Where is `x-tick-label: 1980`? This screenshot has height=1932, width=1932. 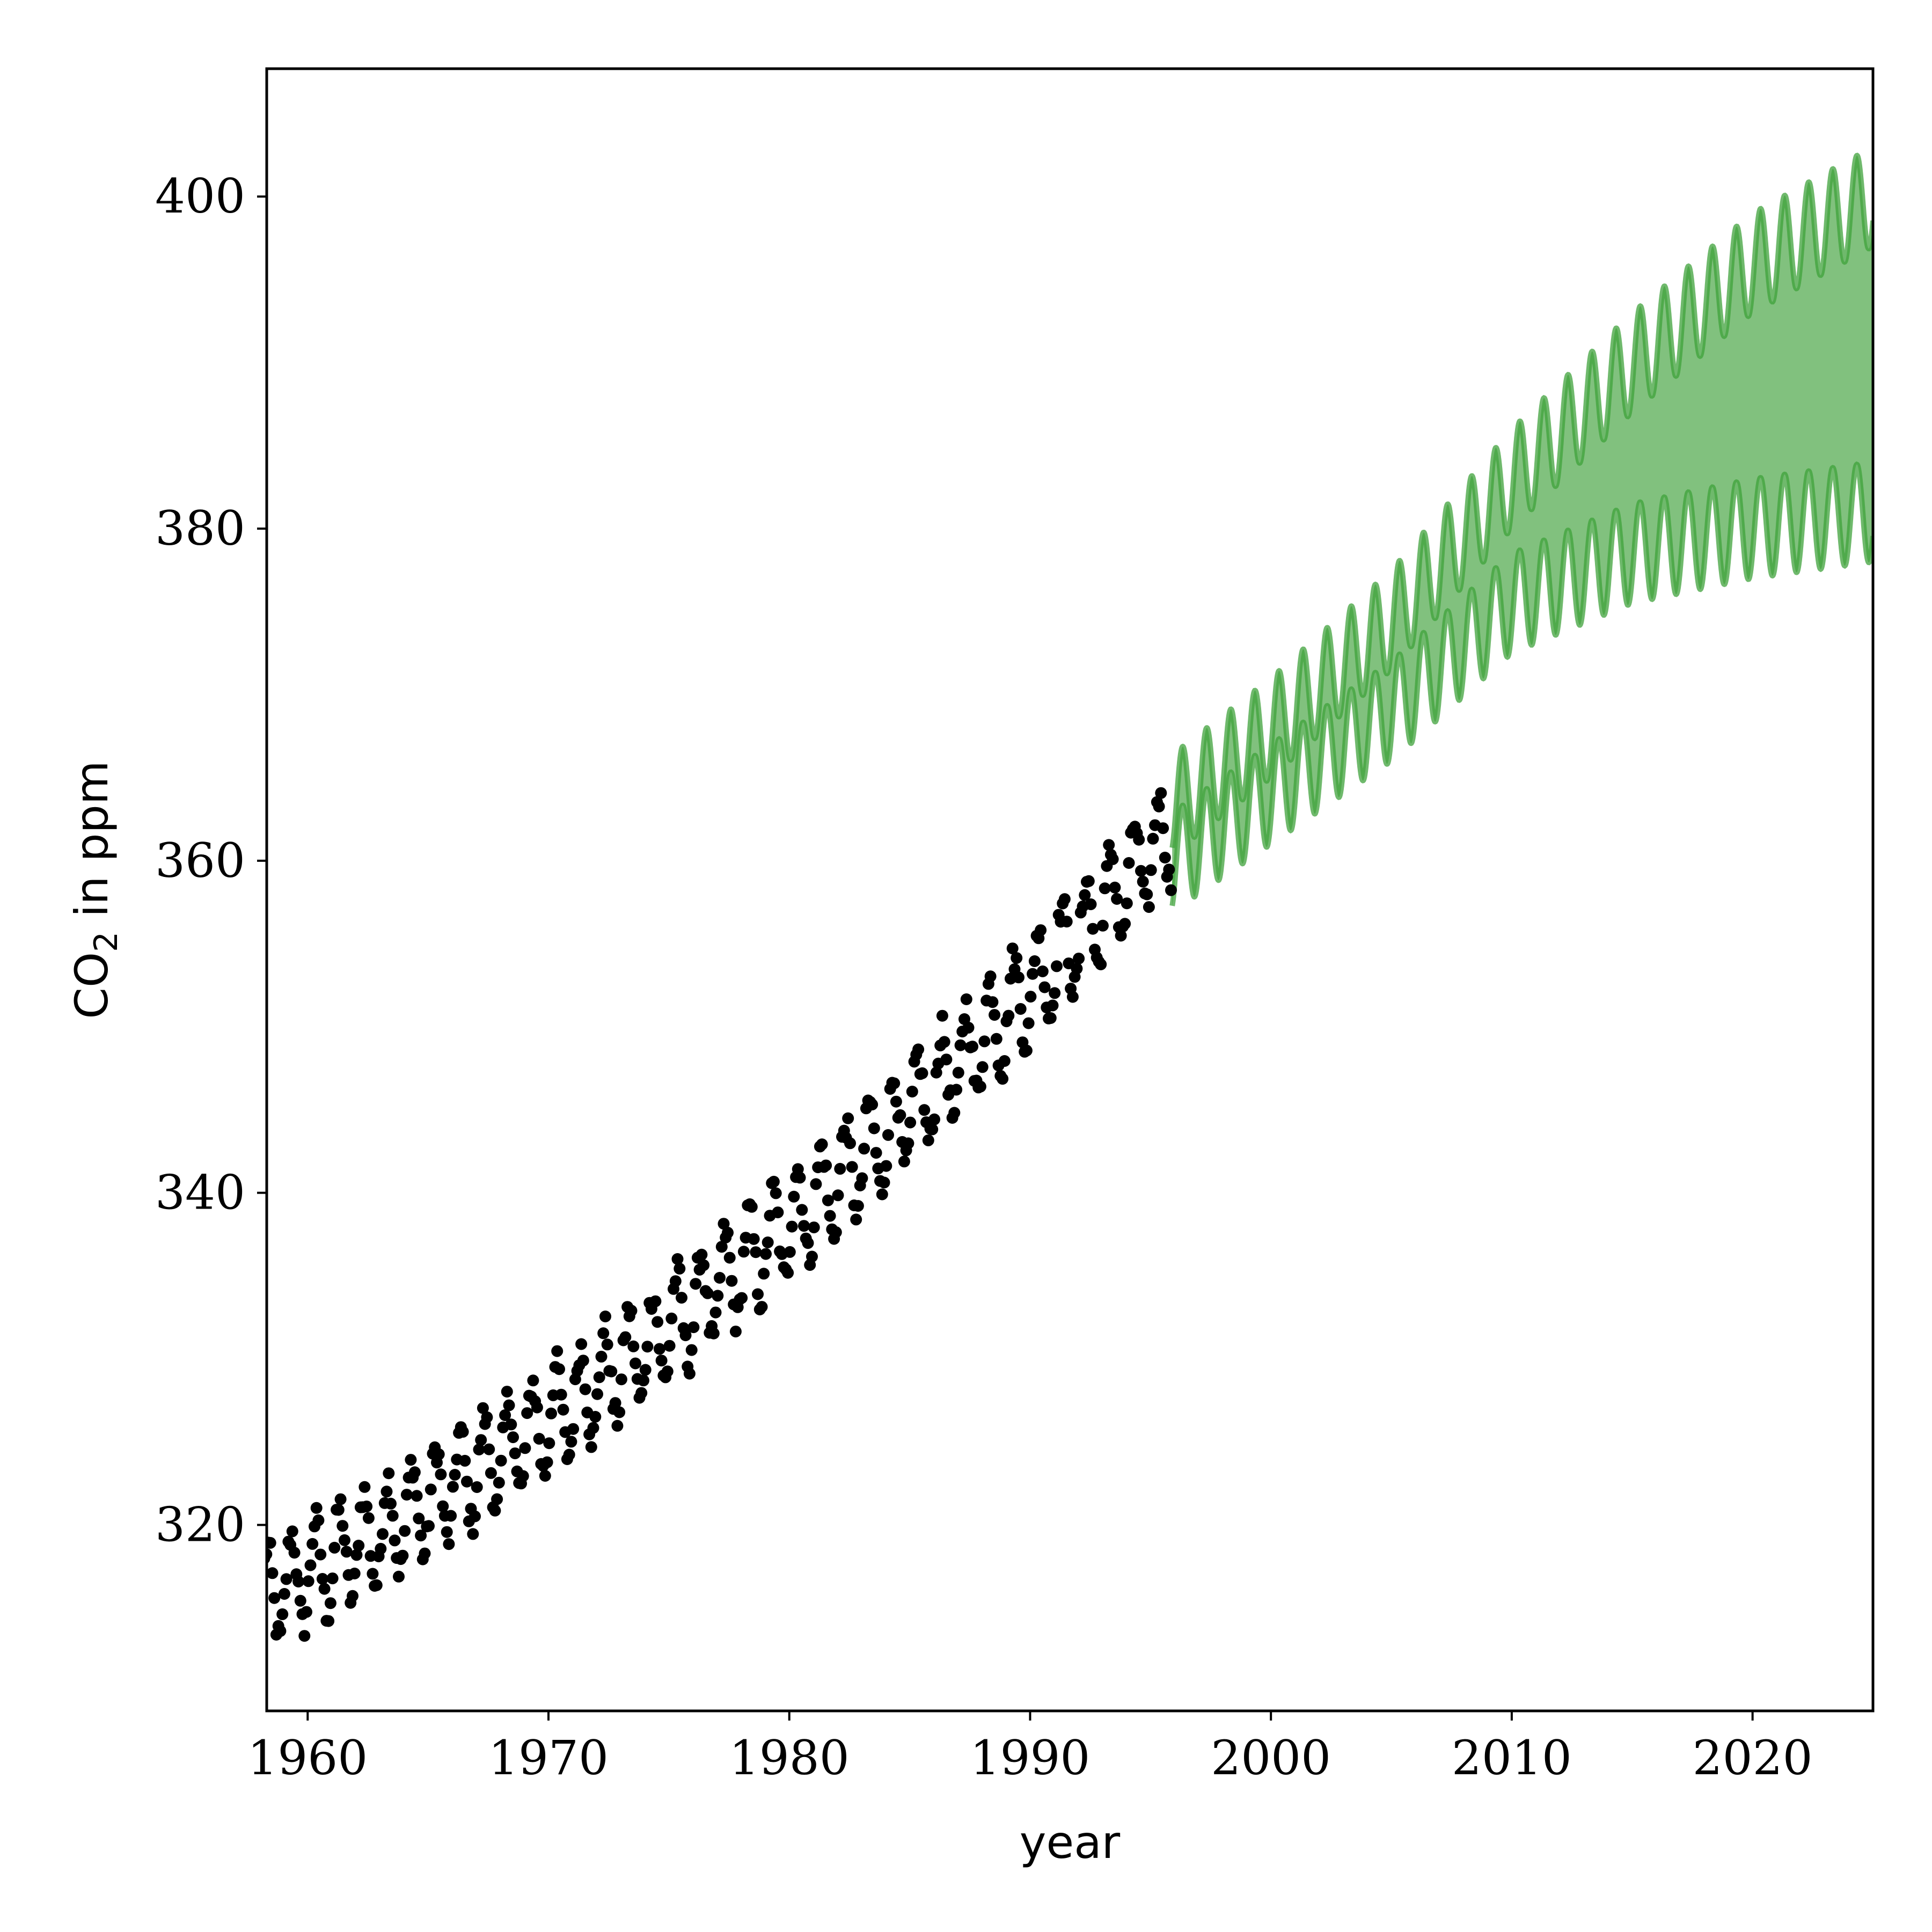 x-tick-label: 1980 is located at coordinates (789, 1757).